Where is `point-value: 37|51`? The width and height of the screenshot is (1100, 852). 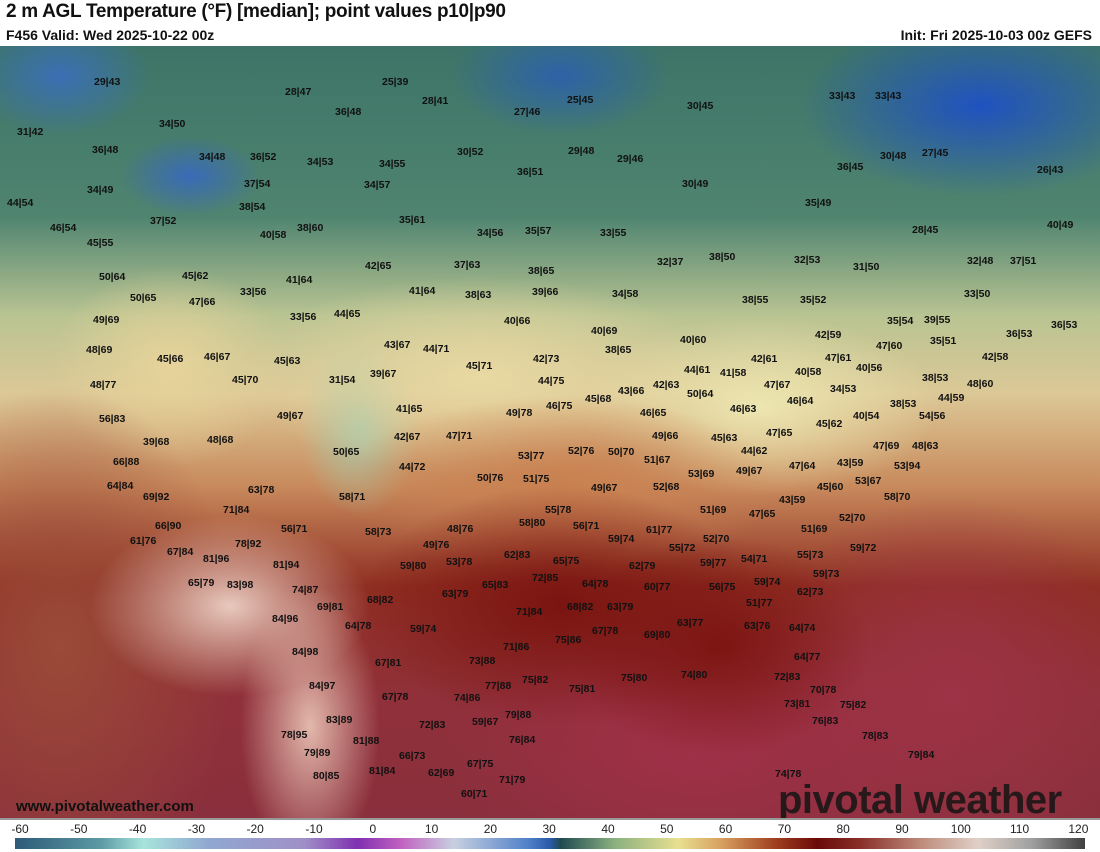
point-value: 37|51 is located at coordinates (1023, 261).